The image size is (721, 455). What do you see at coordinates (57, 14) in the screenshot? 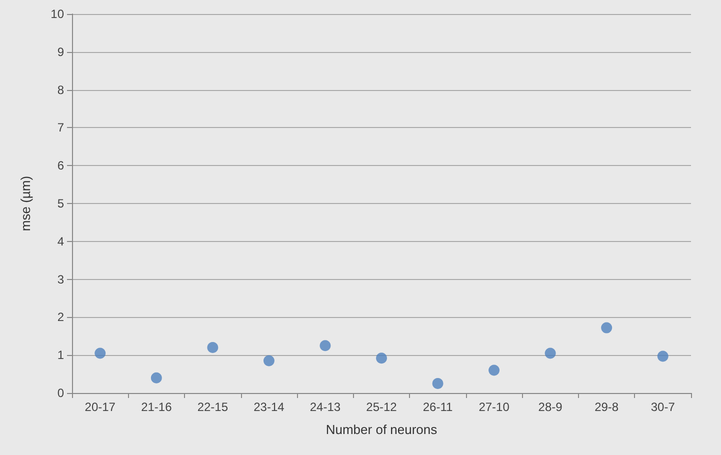
I see `y-tick-label: 10` at bounding box center [57, 14].